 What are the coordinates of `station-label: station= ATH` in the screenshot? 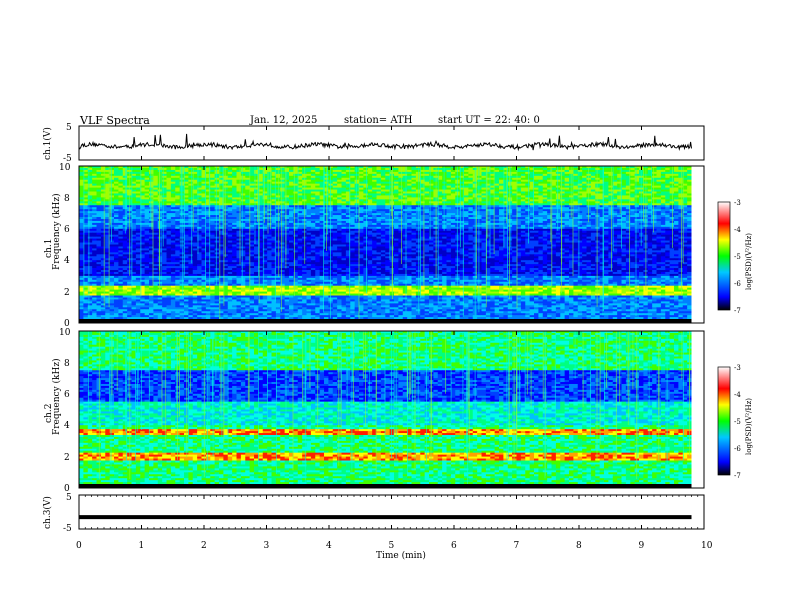 It's located at (378, 120).